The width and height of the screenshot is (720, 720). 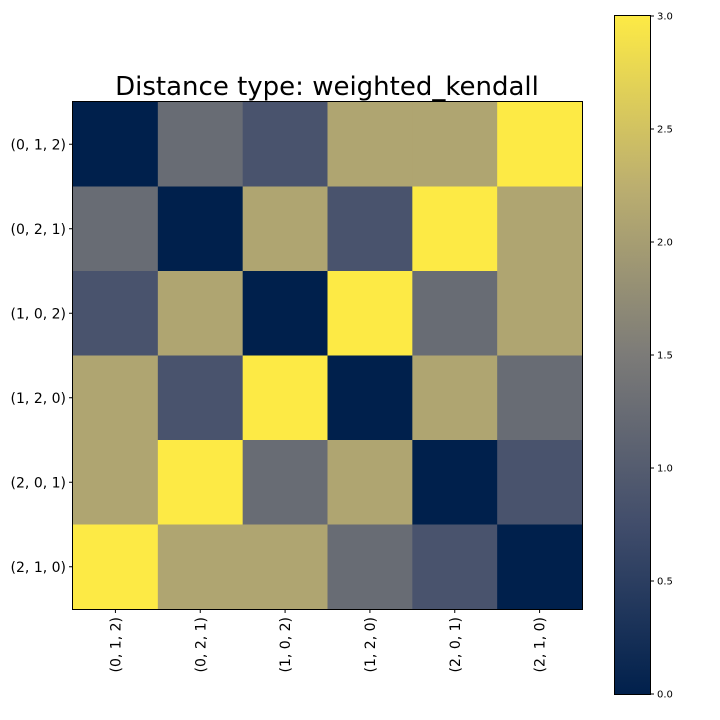 I want to click on y-tick-label: (1, 0, 2), so click(x=38, y=314).